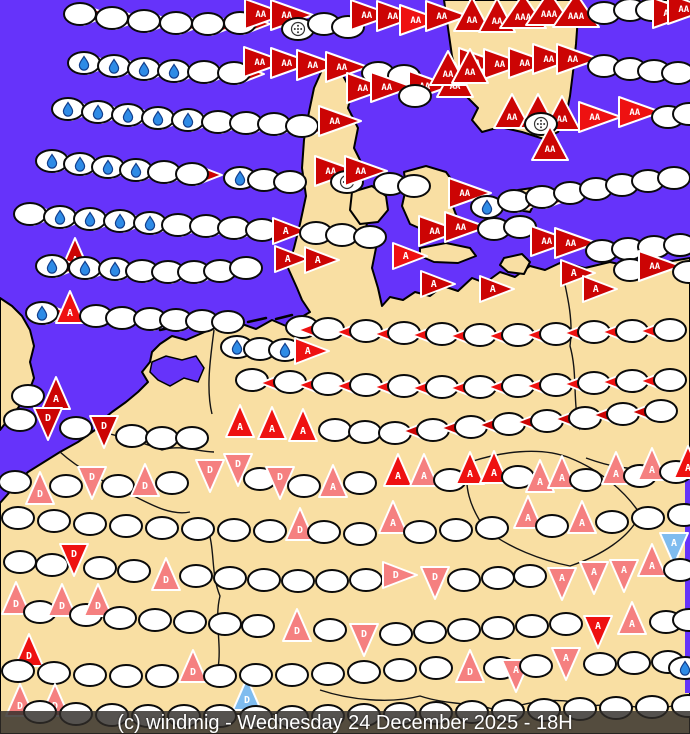  What do you see at coordinates (346, 572) in the screenshot?
I see `symbol-row: D D D D A A A A` at bounding box center [346, 572].